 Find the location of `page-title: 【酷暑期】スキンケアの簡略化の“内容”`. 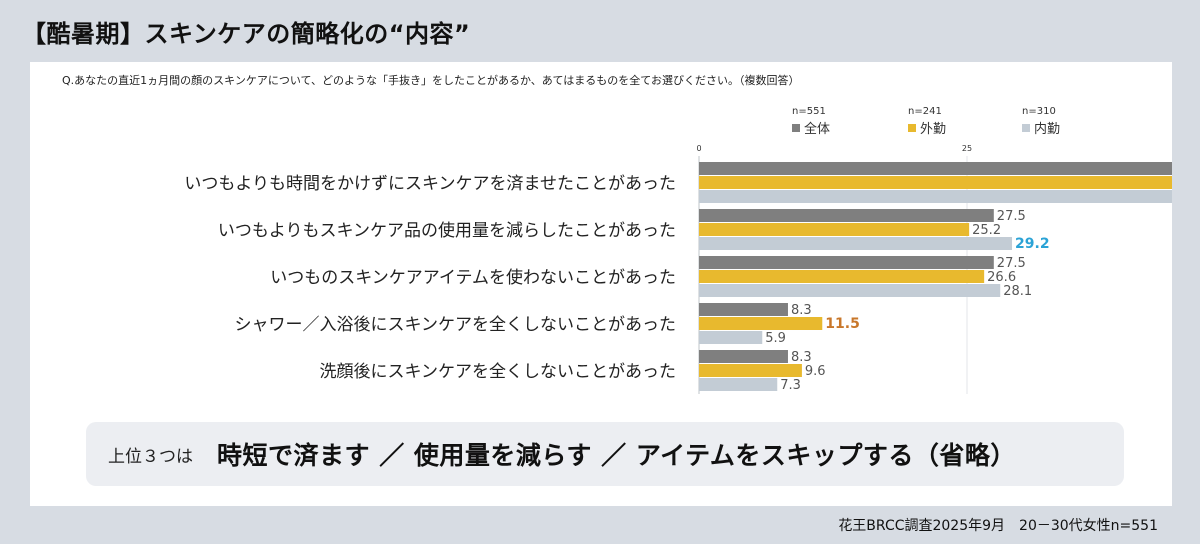

page-title: 【酷暑期】スキンケアの簡略化の“内容” is located at coordinates (246, 34).